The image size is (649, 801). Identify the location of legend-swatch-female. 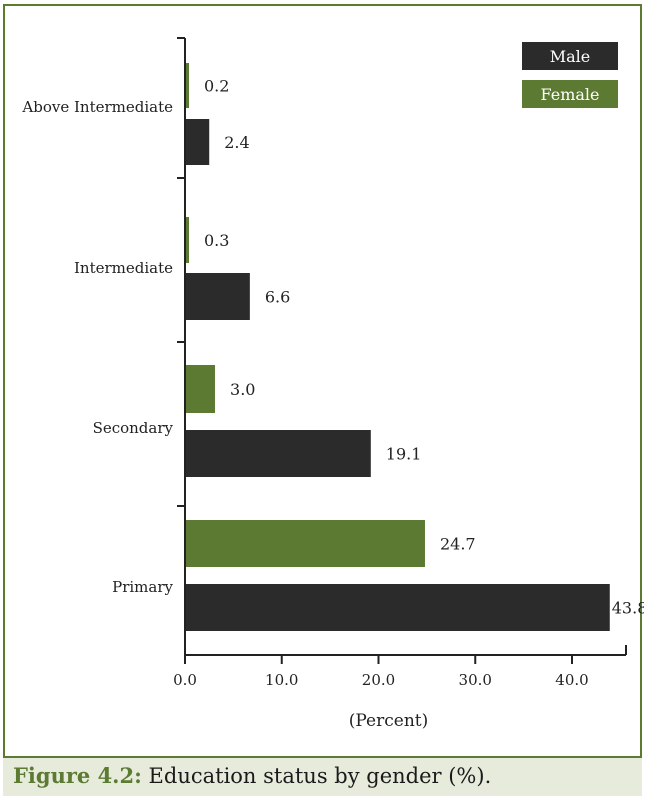
(570, 94).